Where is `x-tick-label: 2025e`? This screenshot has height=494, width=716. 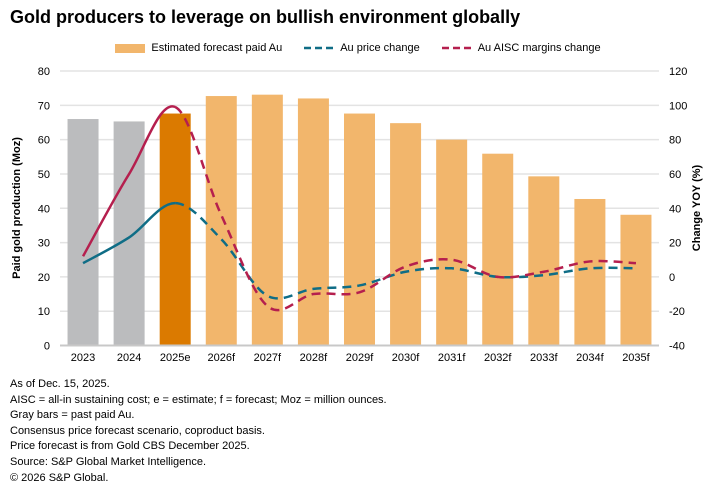 x-tick-label: 2025e is located at coordinates (175, 358).